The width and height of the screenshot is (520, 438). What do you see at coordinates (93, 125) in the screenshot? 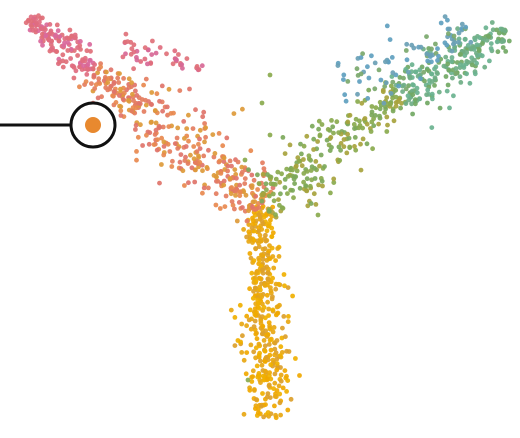
I see `highlighted-point` at bounding box center [93, 125].